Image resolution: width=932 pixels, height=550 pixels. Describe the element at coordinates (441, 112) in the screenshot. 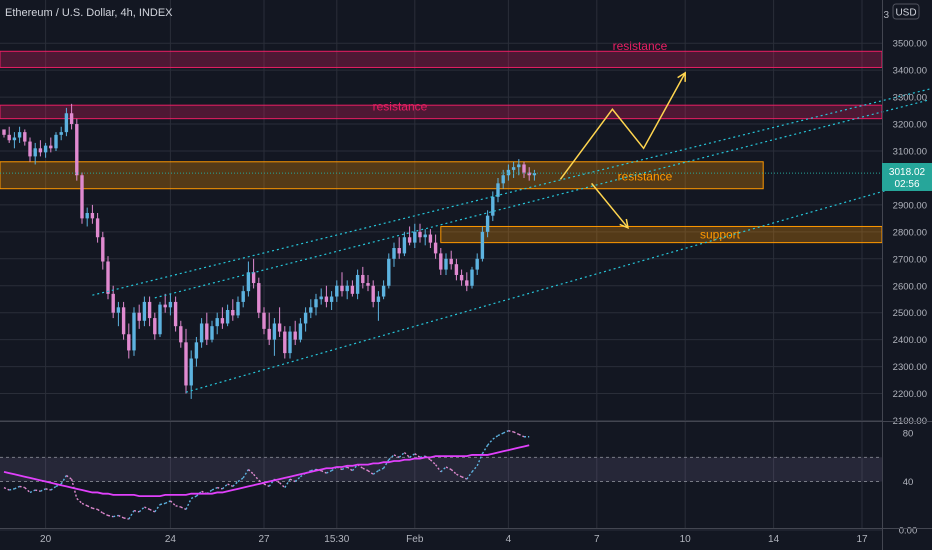

I see `resistance-zone` at that location.